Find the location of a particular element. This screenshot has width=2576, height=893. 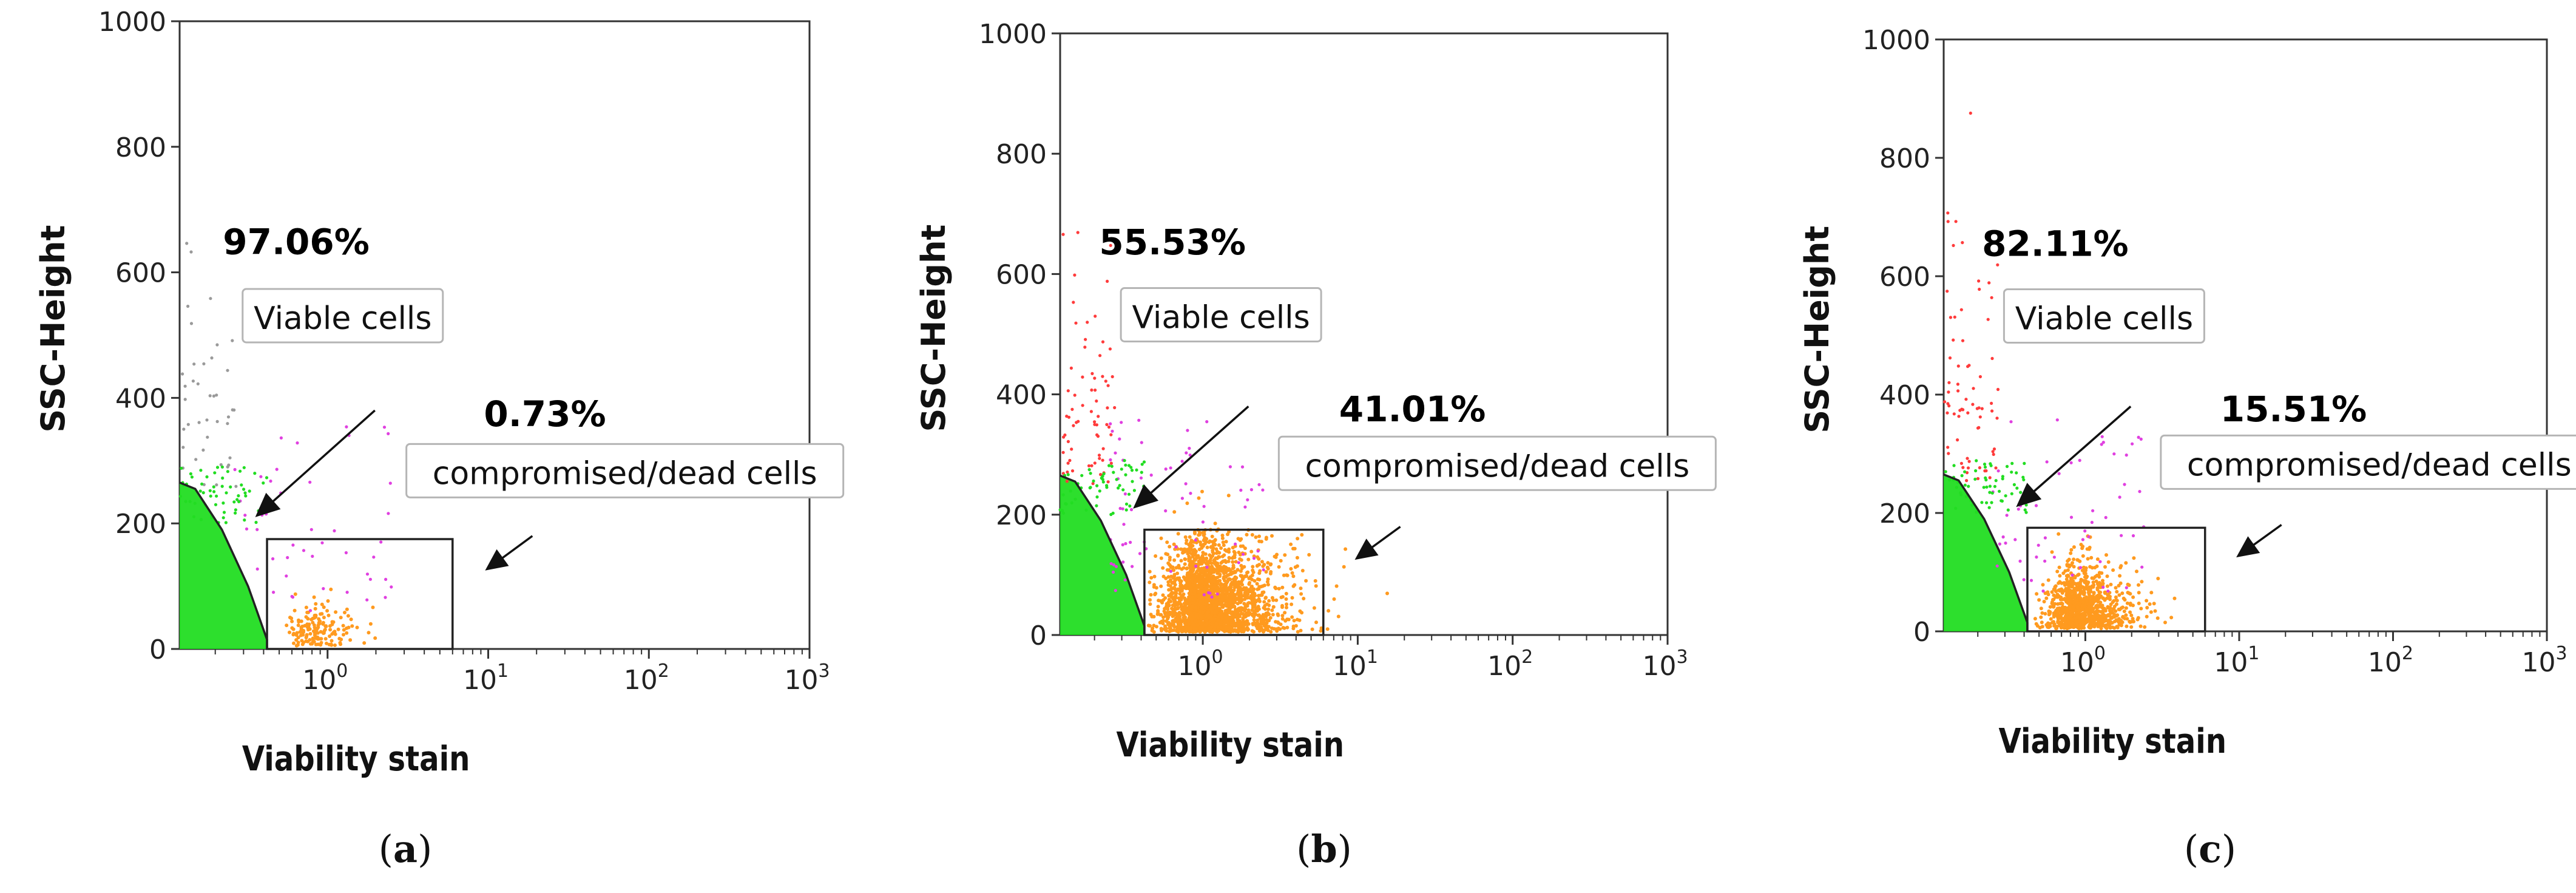

viable-label-box is located at coordinates (343, 316).